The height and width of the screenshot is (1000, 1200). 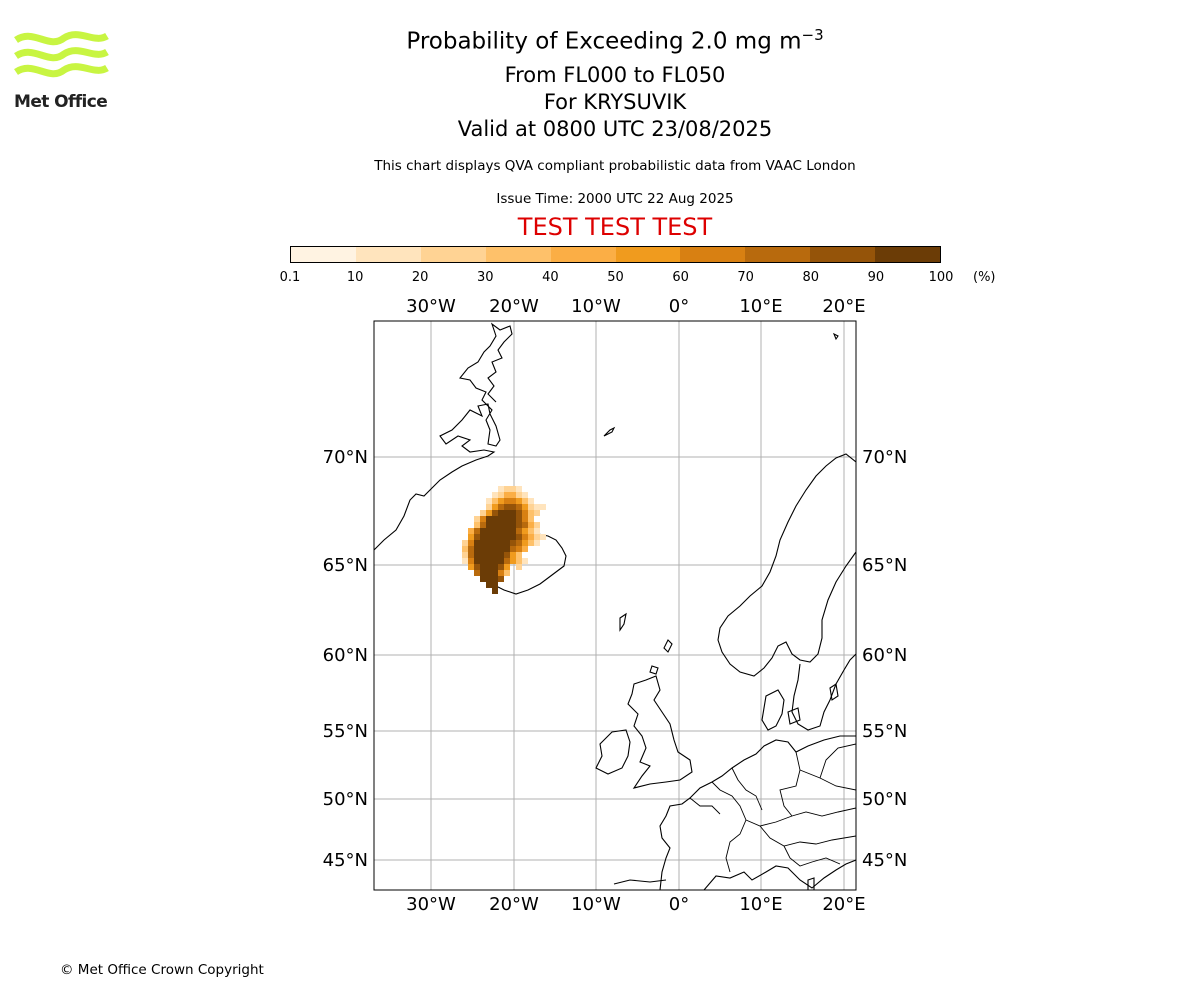 I want to click on probability-colorbar, so click(x=615, y=254).